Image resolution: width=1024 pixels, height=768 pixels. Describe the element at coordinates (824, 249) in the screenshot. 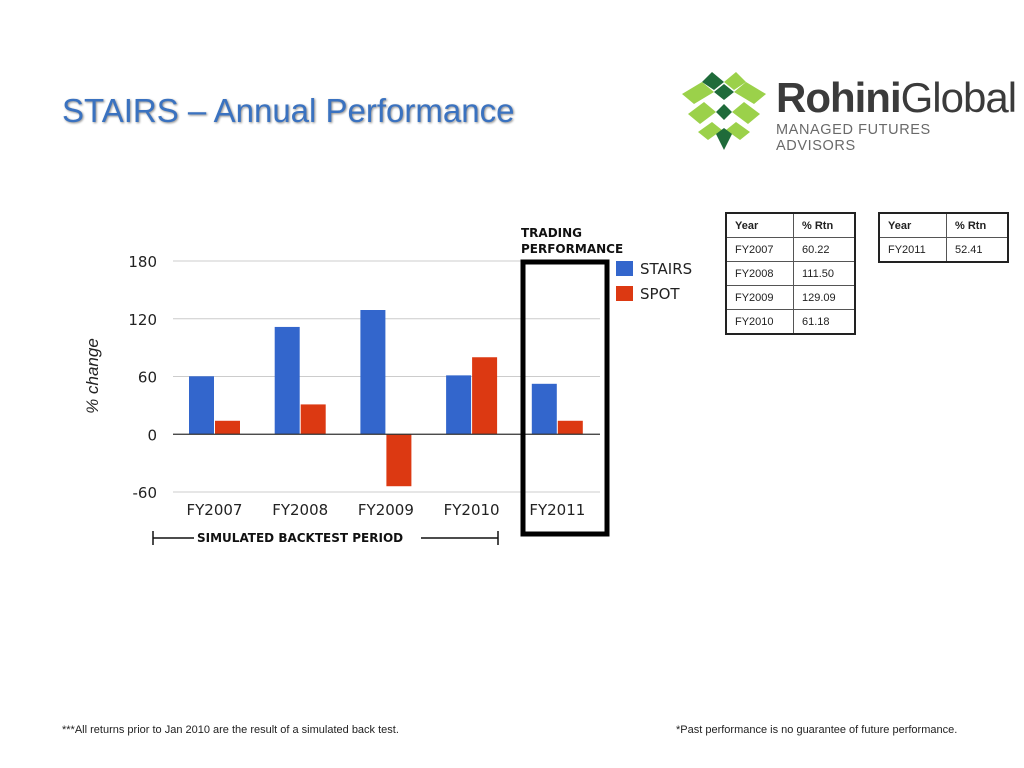

I see `cell-return: 60.22` at that location.